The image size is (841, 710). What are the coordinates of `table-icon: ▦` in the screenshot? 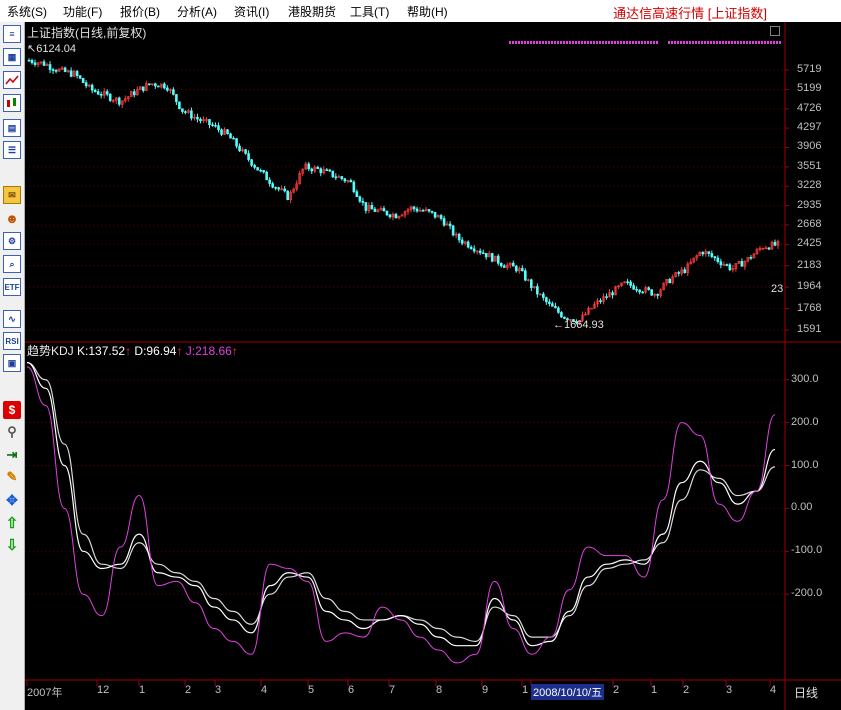 It's located at (12, 57).